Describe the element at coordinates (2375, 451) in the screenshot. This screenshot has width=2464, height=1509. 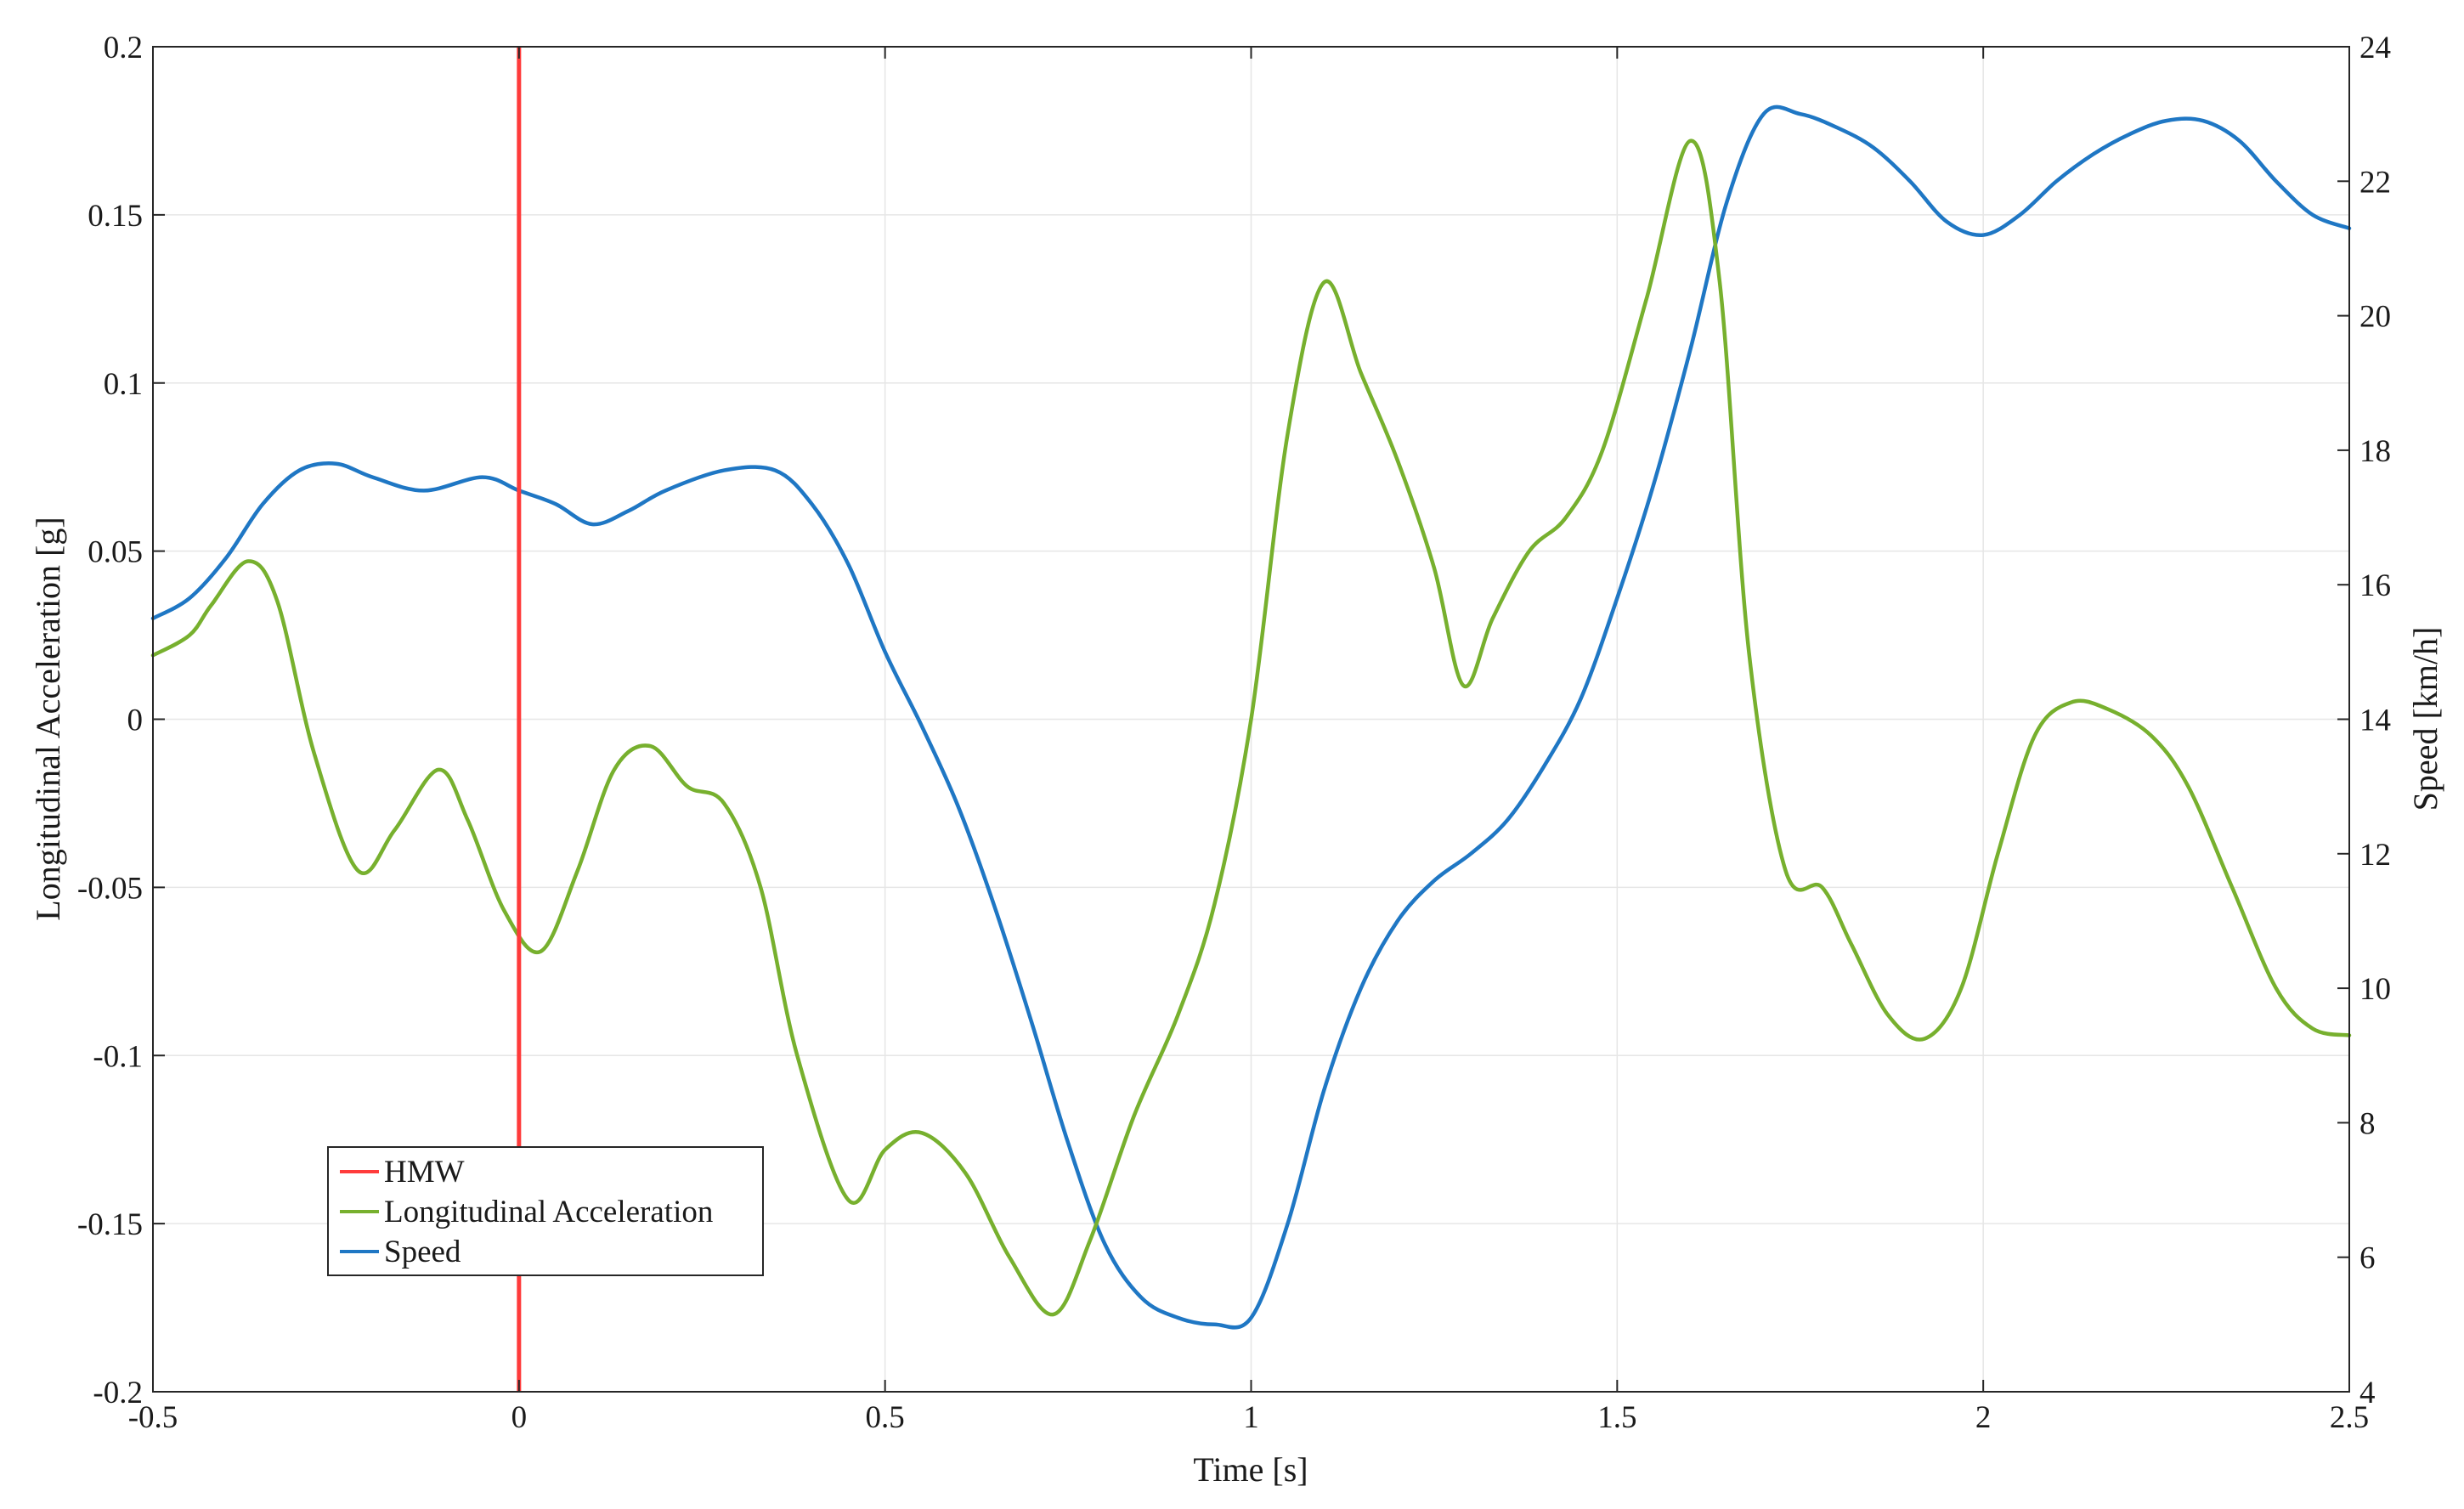
I see `y-right-tick-label: 18` at that location.